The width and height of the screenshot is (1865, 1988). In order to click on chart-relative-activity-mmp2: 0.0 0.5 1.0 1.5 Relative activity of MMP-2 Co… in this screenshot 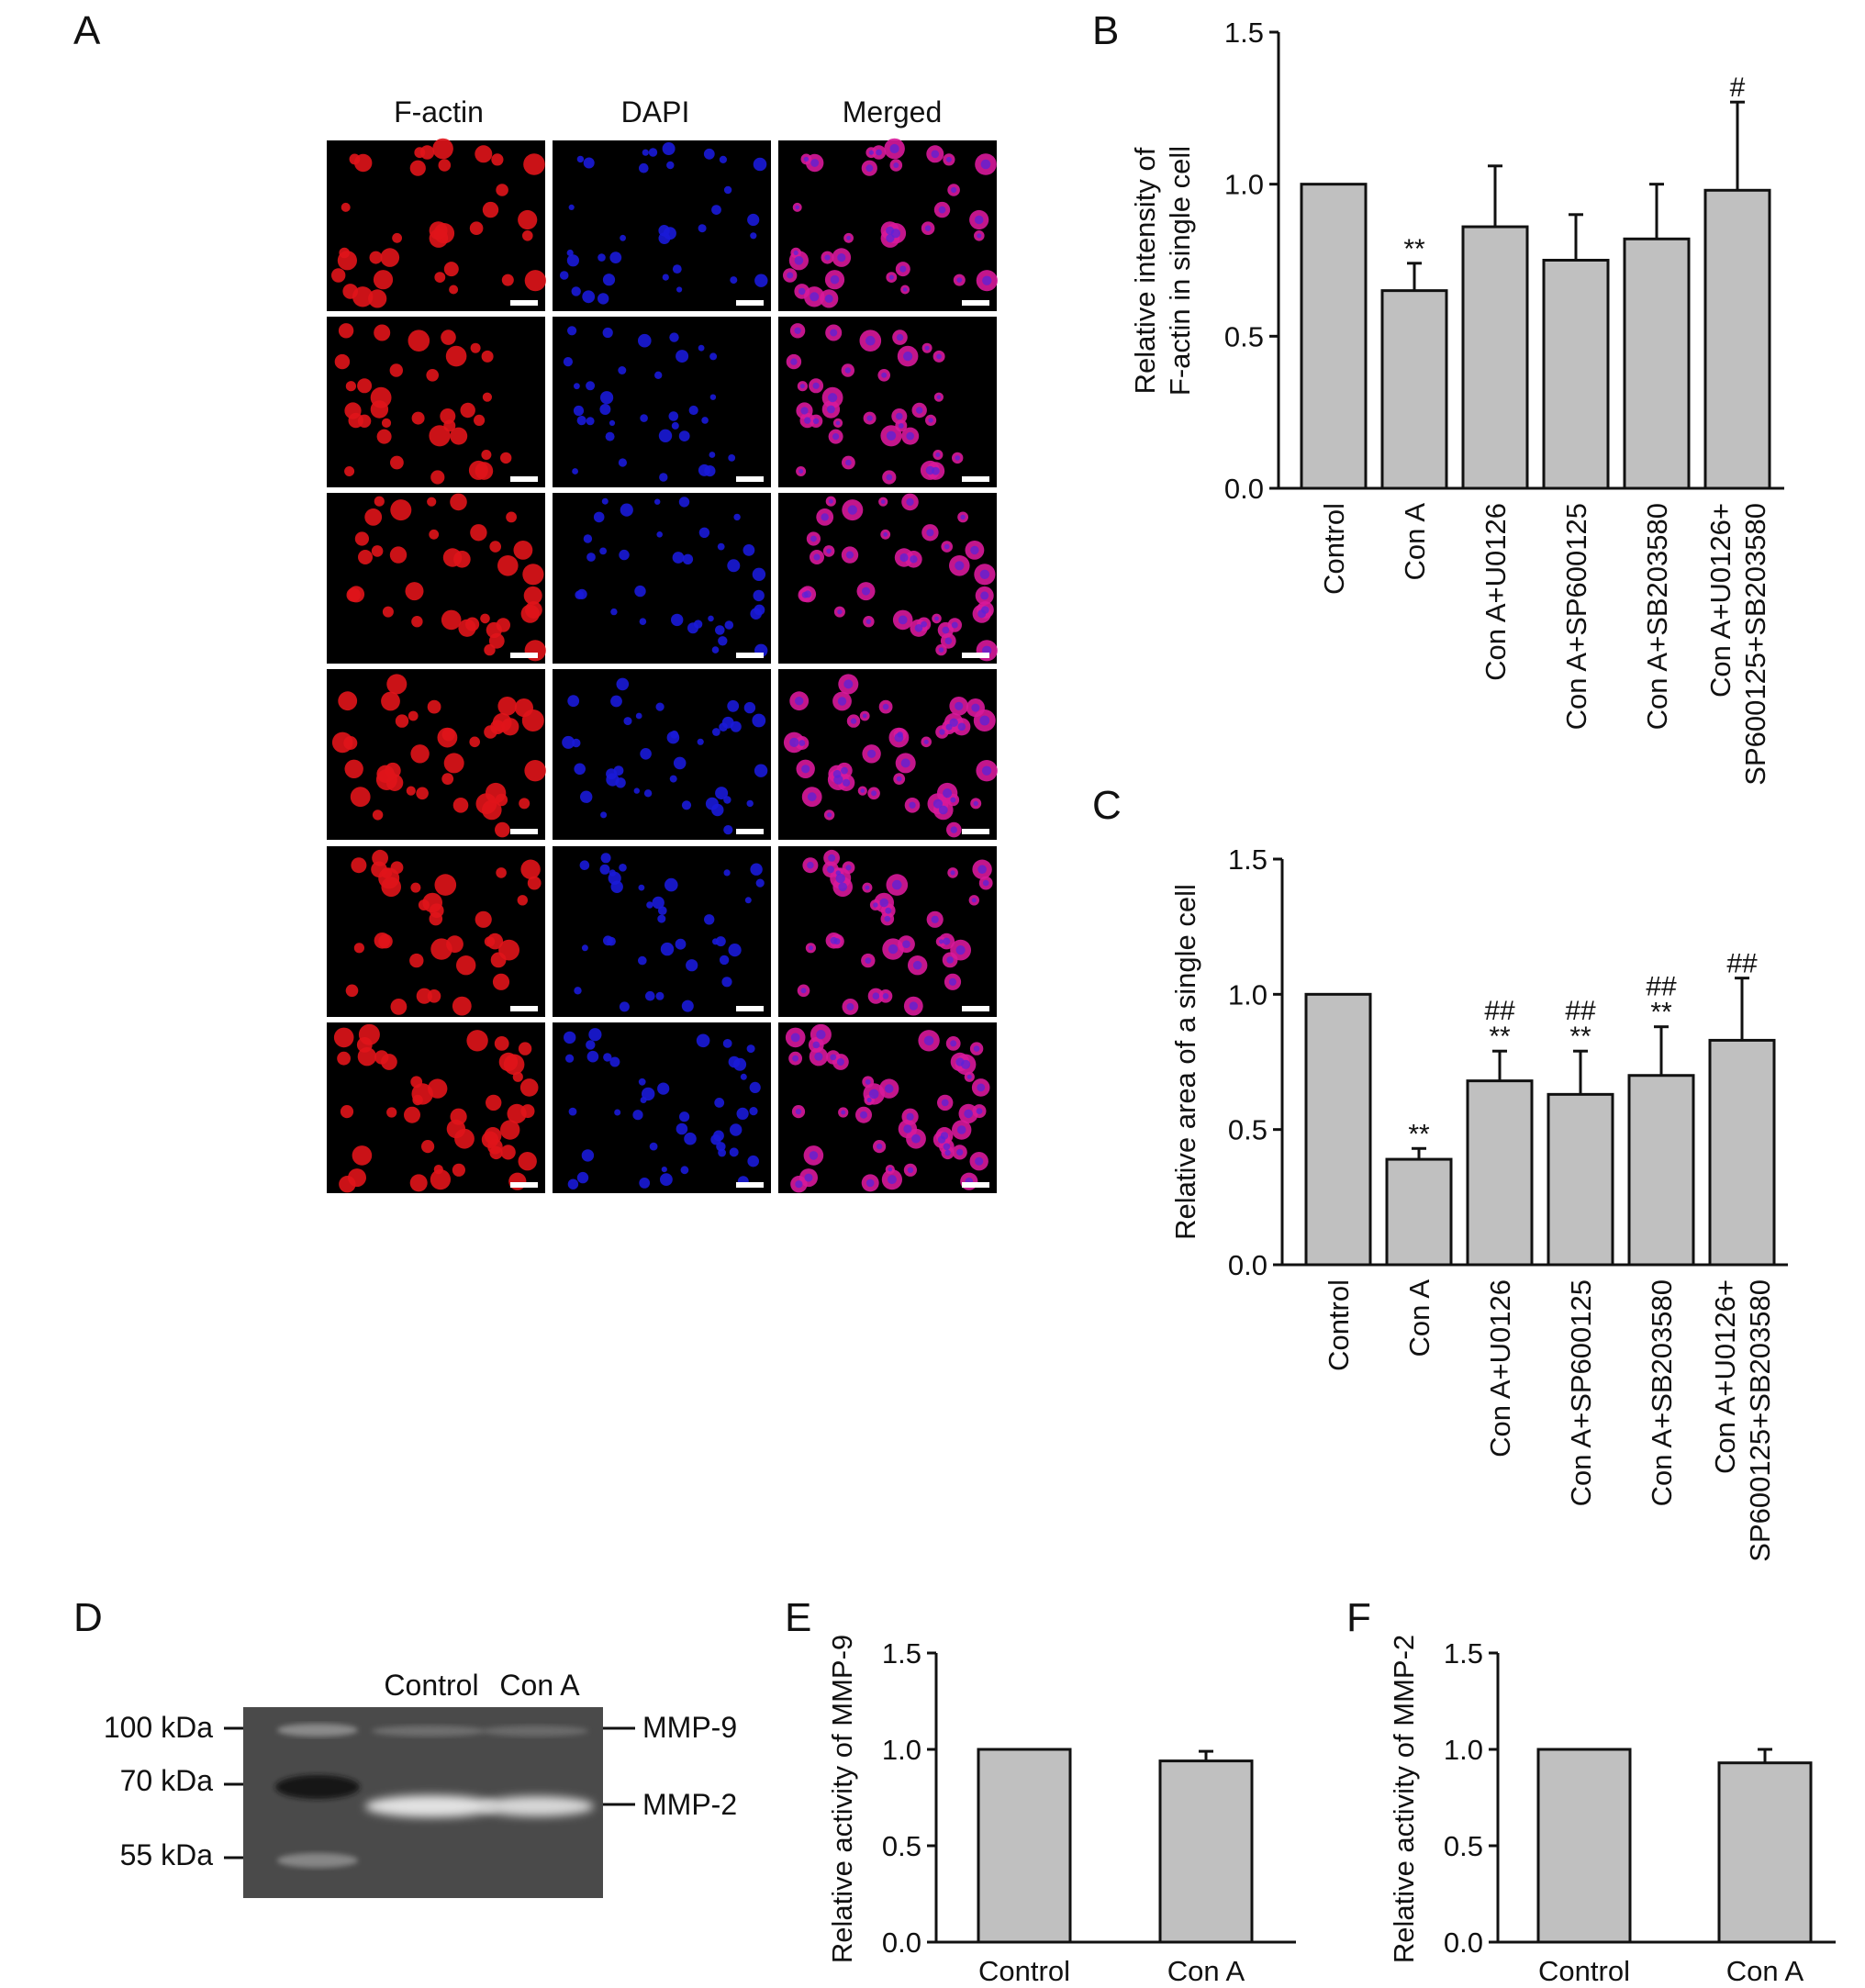, I will do `click(1612, 1811)`.